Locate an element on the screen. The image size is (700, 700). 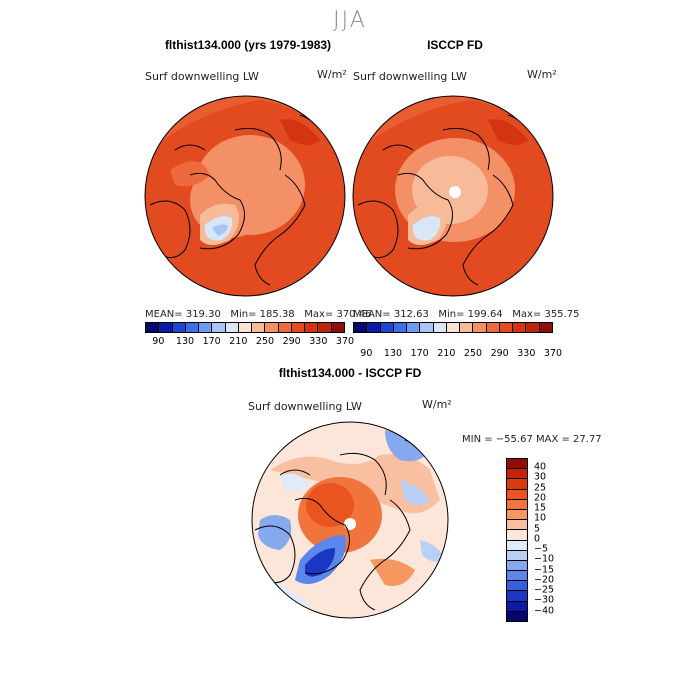
obs-variable-label: Surf downwelling LW is located at coordinates (410, 76).